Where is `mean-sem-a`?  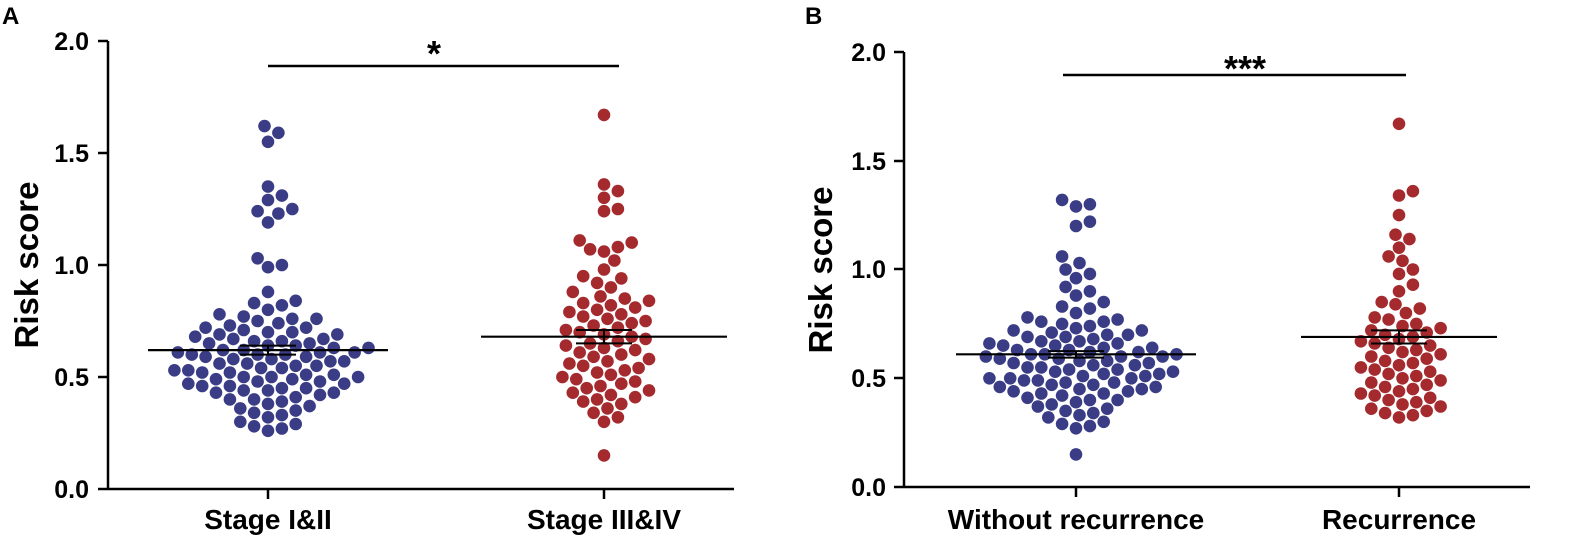
mean-sem-a is located at coordinates (437, 342).